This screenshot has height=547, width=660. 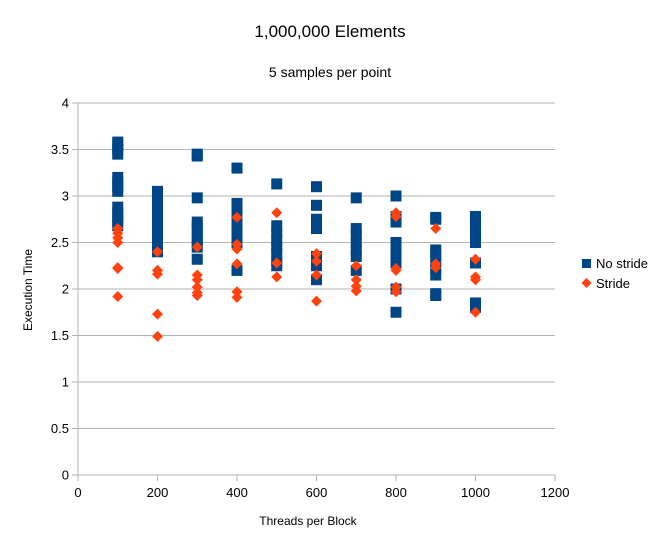 What do you see at coordinates (65, 475) in the screenshot?
I see `y-tick-label: 0` at bounding box center [65, 475].